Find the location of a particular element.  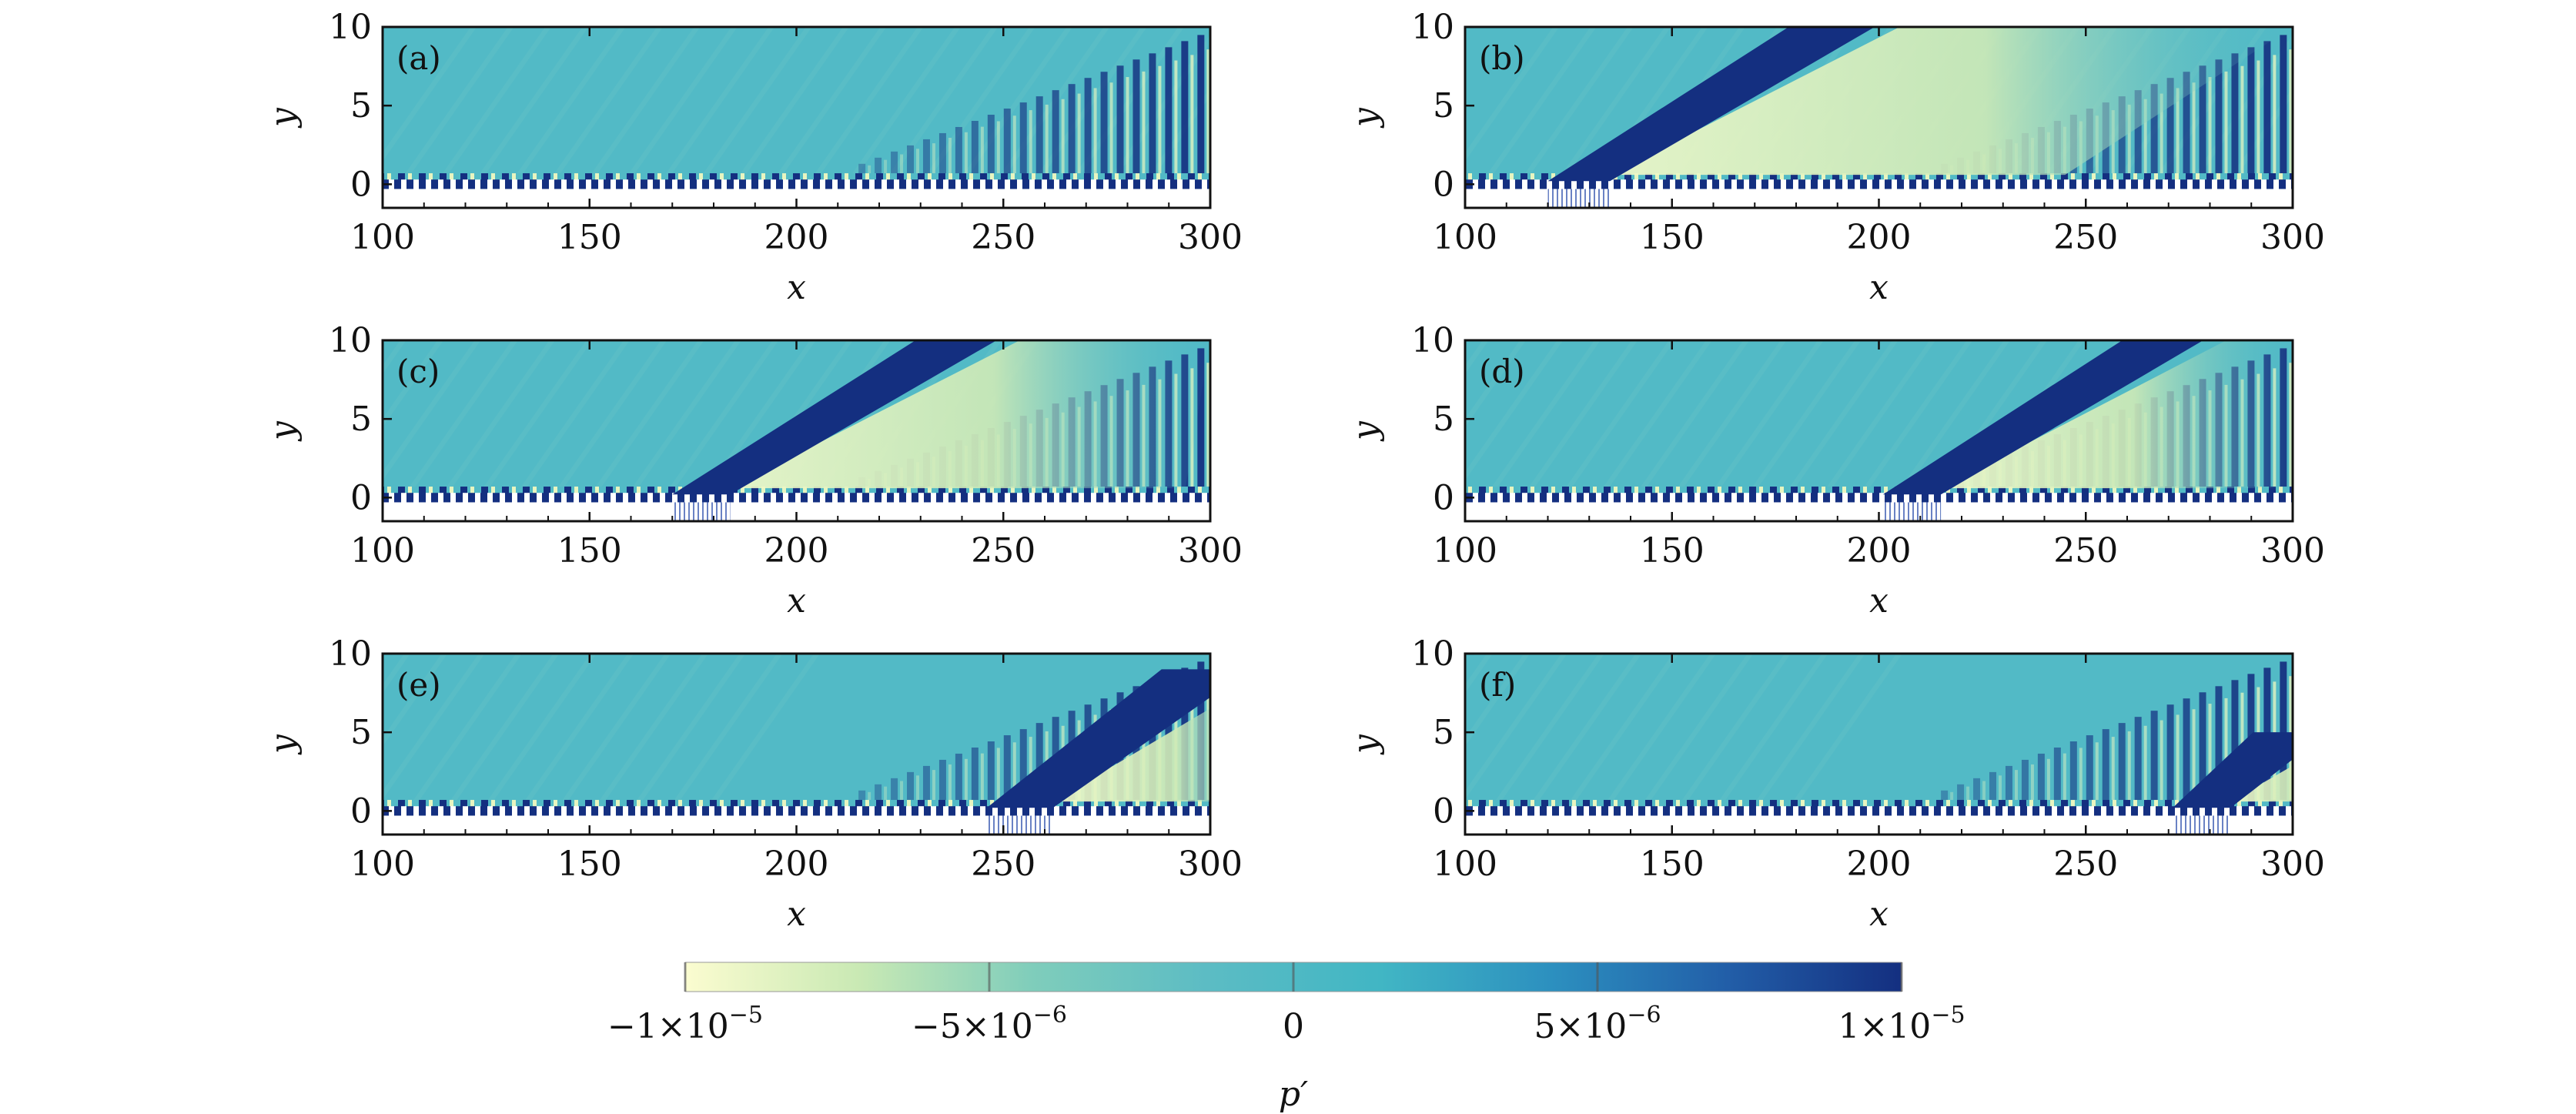

panel-f: 100 150 200 250 300 0 5 10 x y (f) is located at coordinates (1836, 784).